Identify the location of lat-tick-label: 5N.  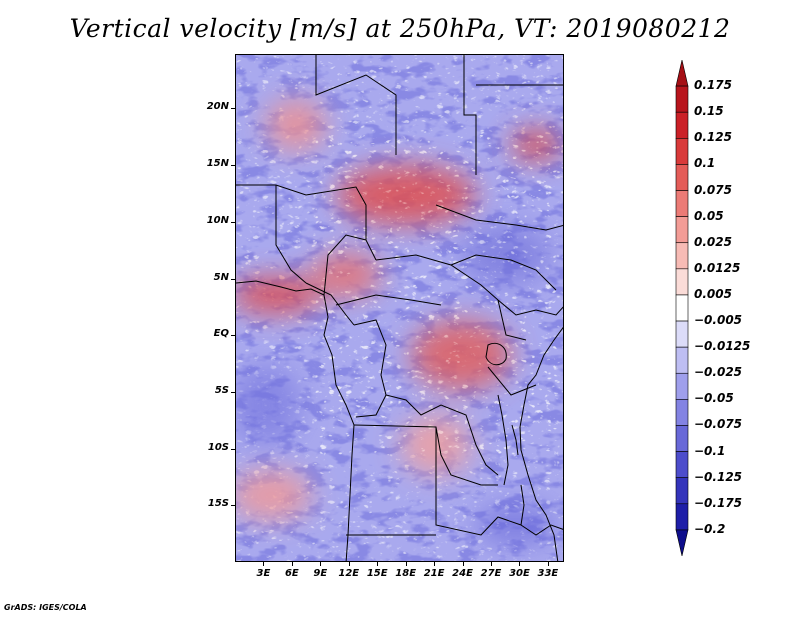
(221, 277).